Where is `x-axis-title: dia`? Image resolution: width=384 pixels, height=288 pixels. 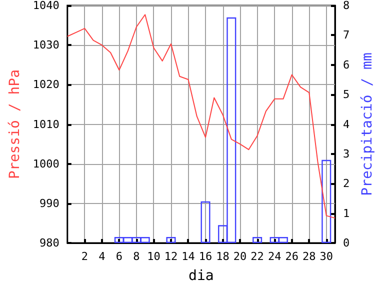 x-axis-title: dia is located at coordinates (201, 276).